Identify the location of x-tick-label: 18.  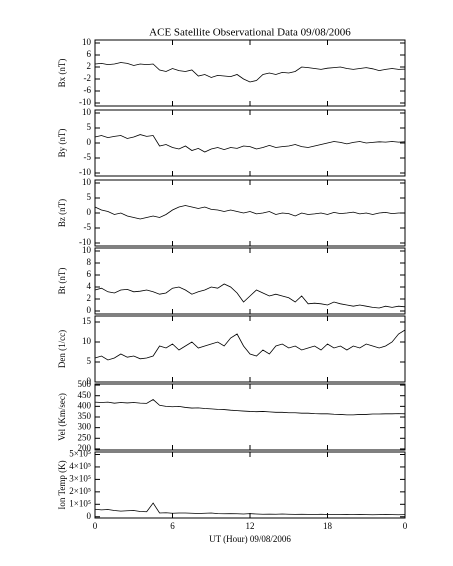
(328, 526).